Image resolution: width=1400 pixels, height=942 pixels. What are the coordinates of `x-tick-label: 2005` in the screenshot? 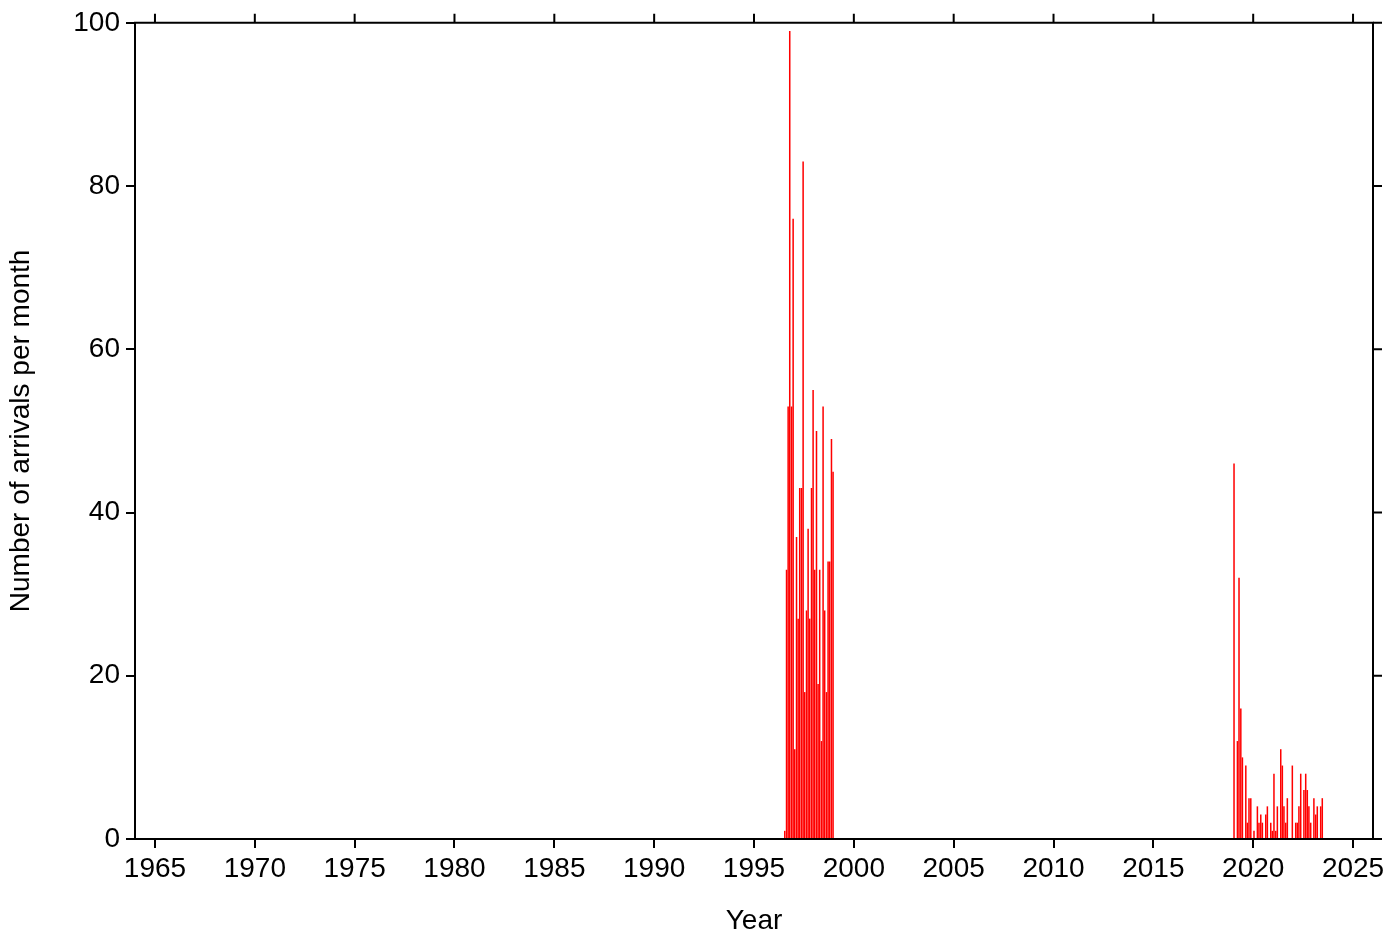 It's located at (953, 867).